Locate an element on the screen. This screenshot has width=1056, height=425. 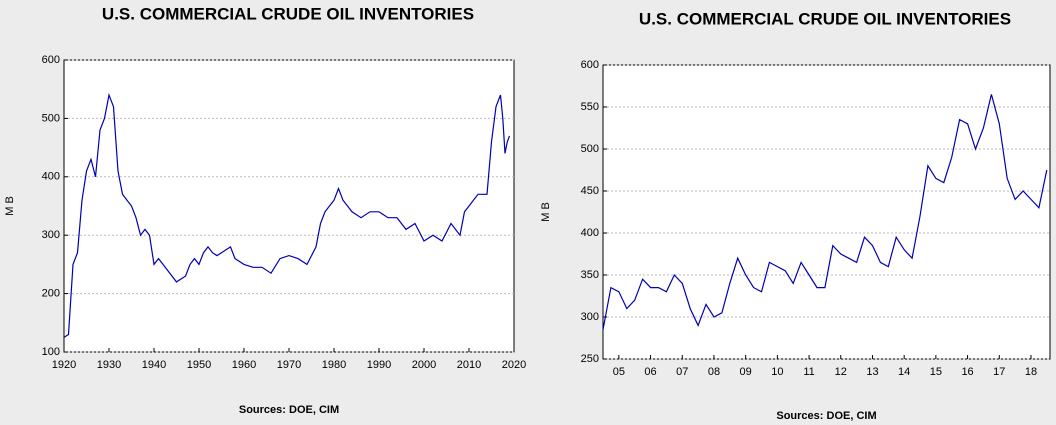
x-tick-label: 15 is located at coordinates (936, 372).